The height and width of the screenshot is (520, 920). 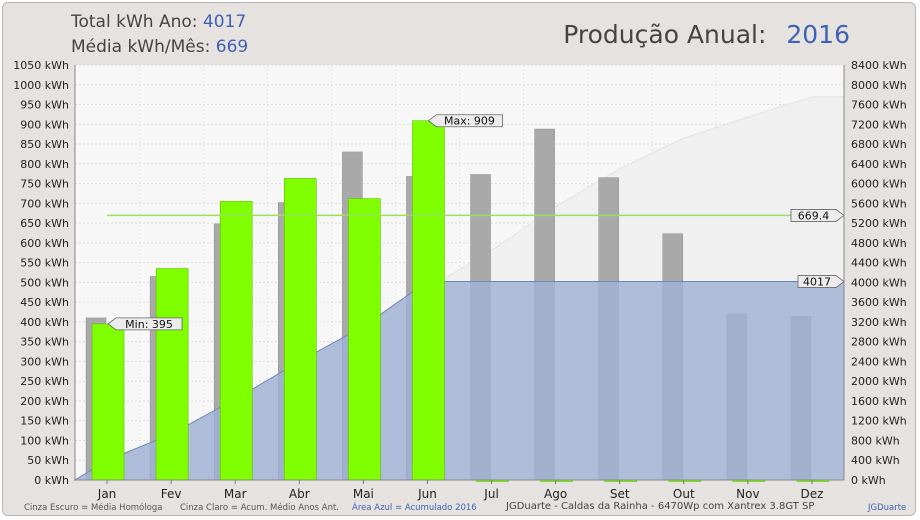 I want to click on y-left-tick-label: 150 kWh, so click(x=44, y=421).